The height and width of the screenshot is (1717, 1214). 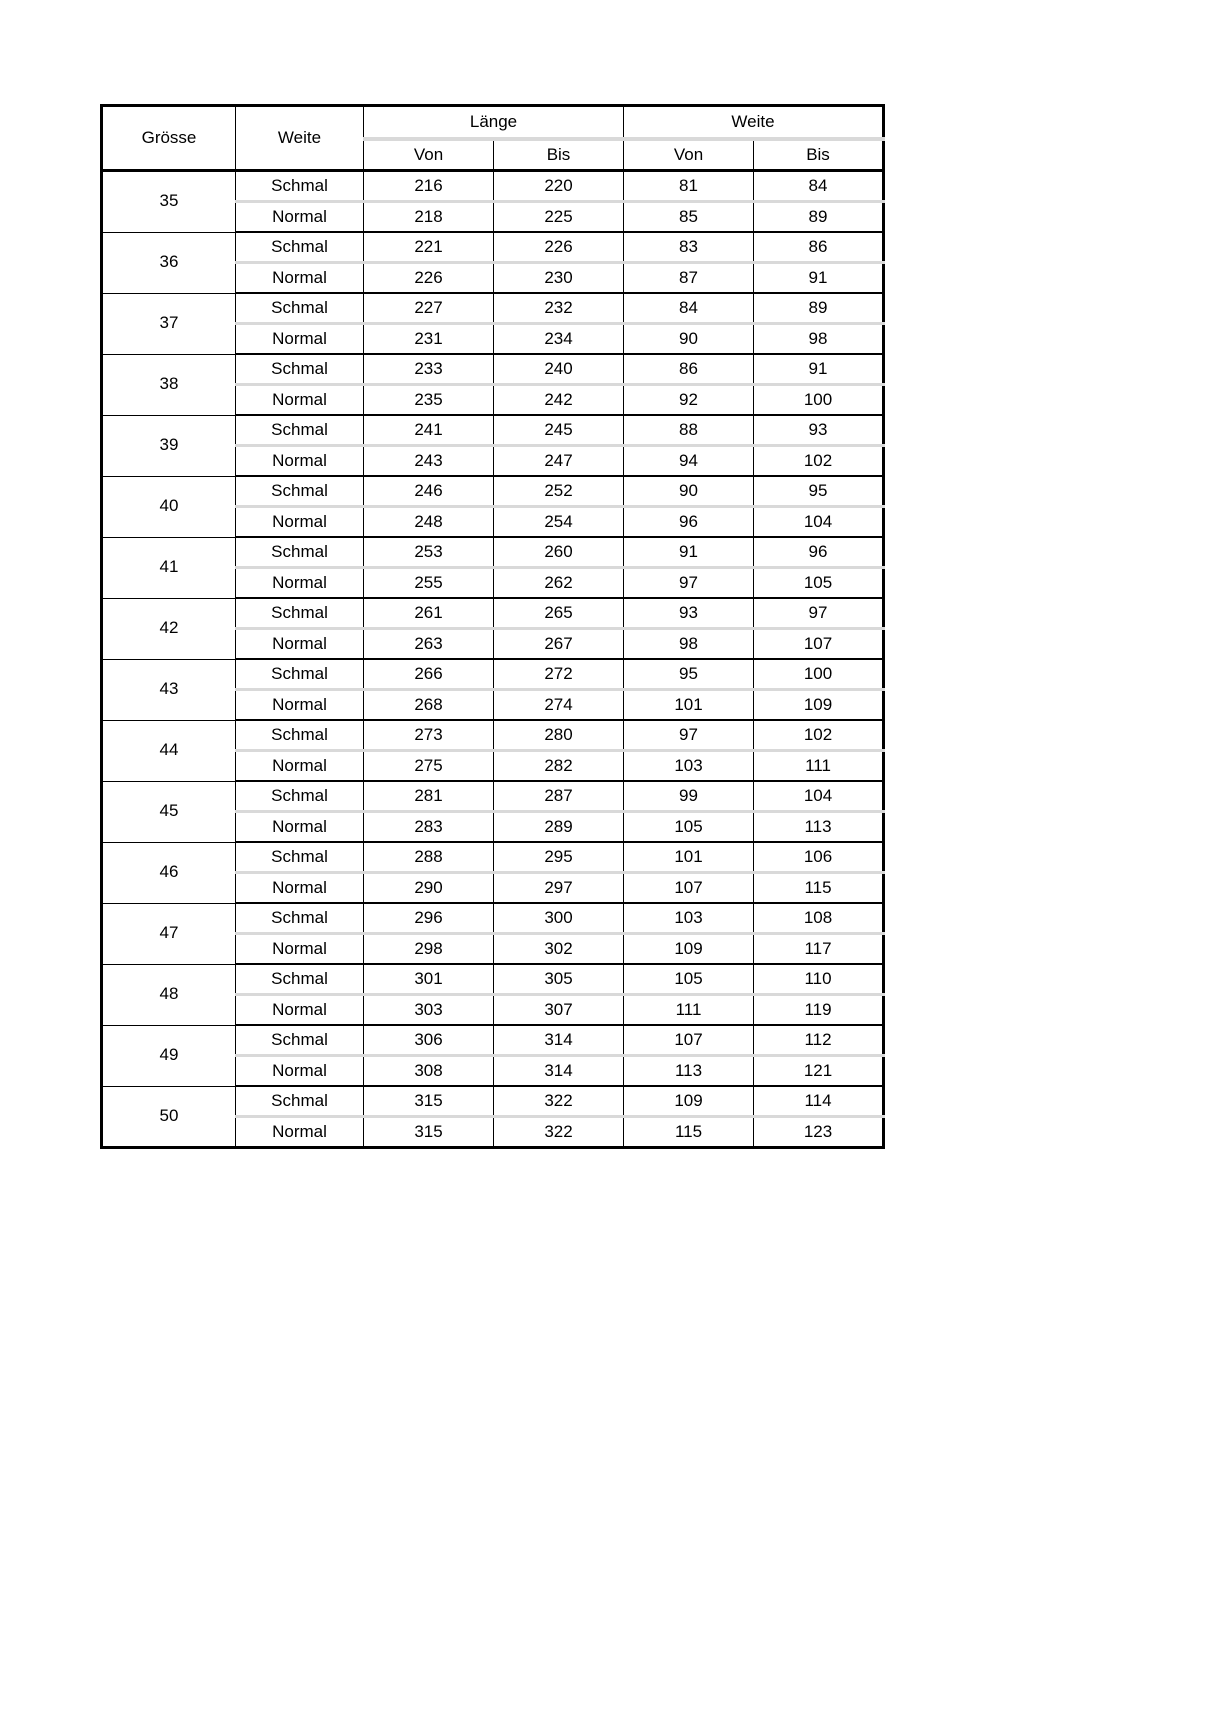 I want to click on table-row: 42 Schmal 261 265 93 97, so click(x=492, y=628).